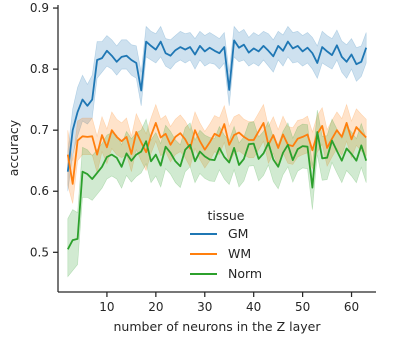 Image resolution: width=402 pixels, height=337 pixels. Describe the element at coordinates (39, 130) in the screenshot. I see `y-tick-label: 0.7` at that location.